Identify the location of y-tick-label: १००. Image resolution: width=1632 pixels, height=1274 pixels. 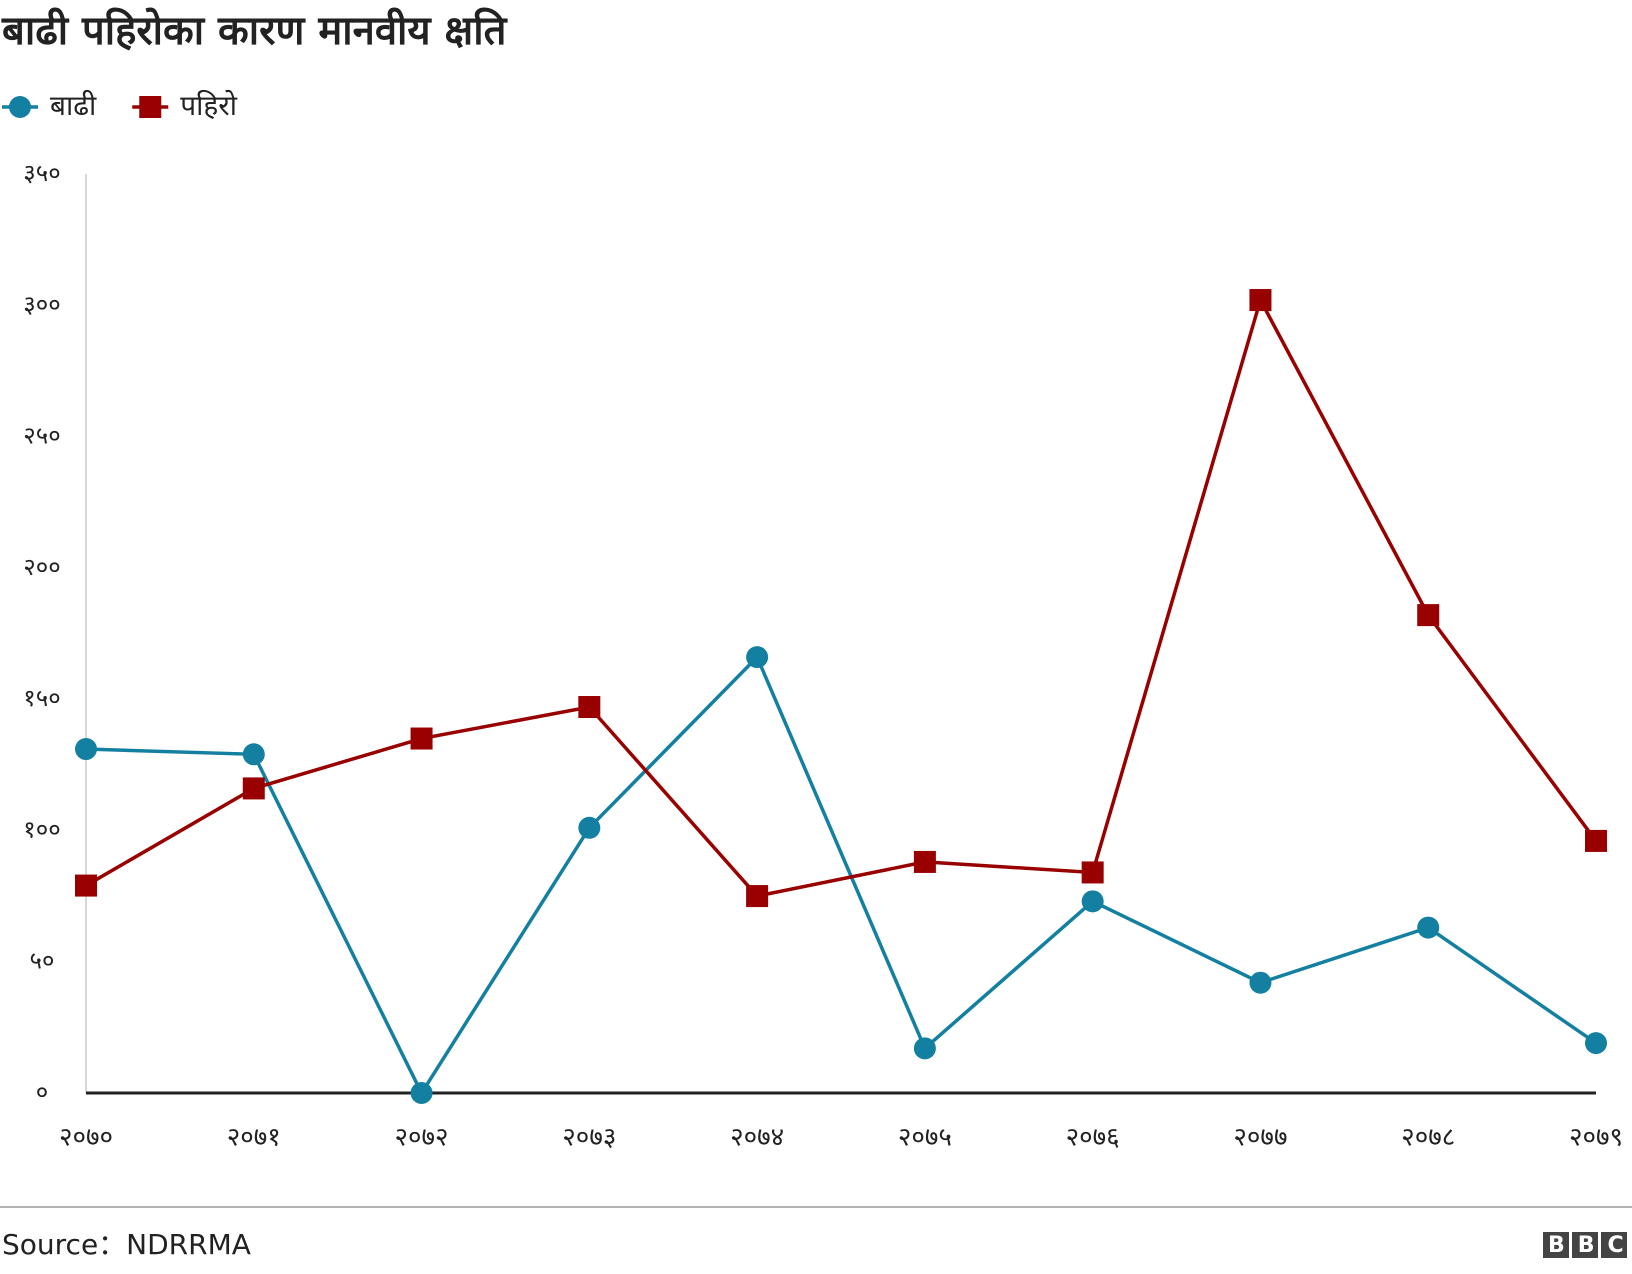
(41, 829).